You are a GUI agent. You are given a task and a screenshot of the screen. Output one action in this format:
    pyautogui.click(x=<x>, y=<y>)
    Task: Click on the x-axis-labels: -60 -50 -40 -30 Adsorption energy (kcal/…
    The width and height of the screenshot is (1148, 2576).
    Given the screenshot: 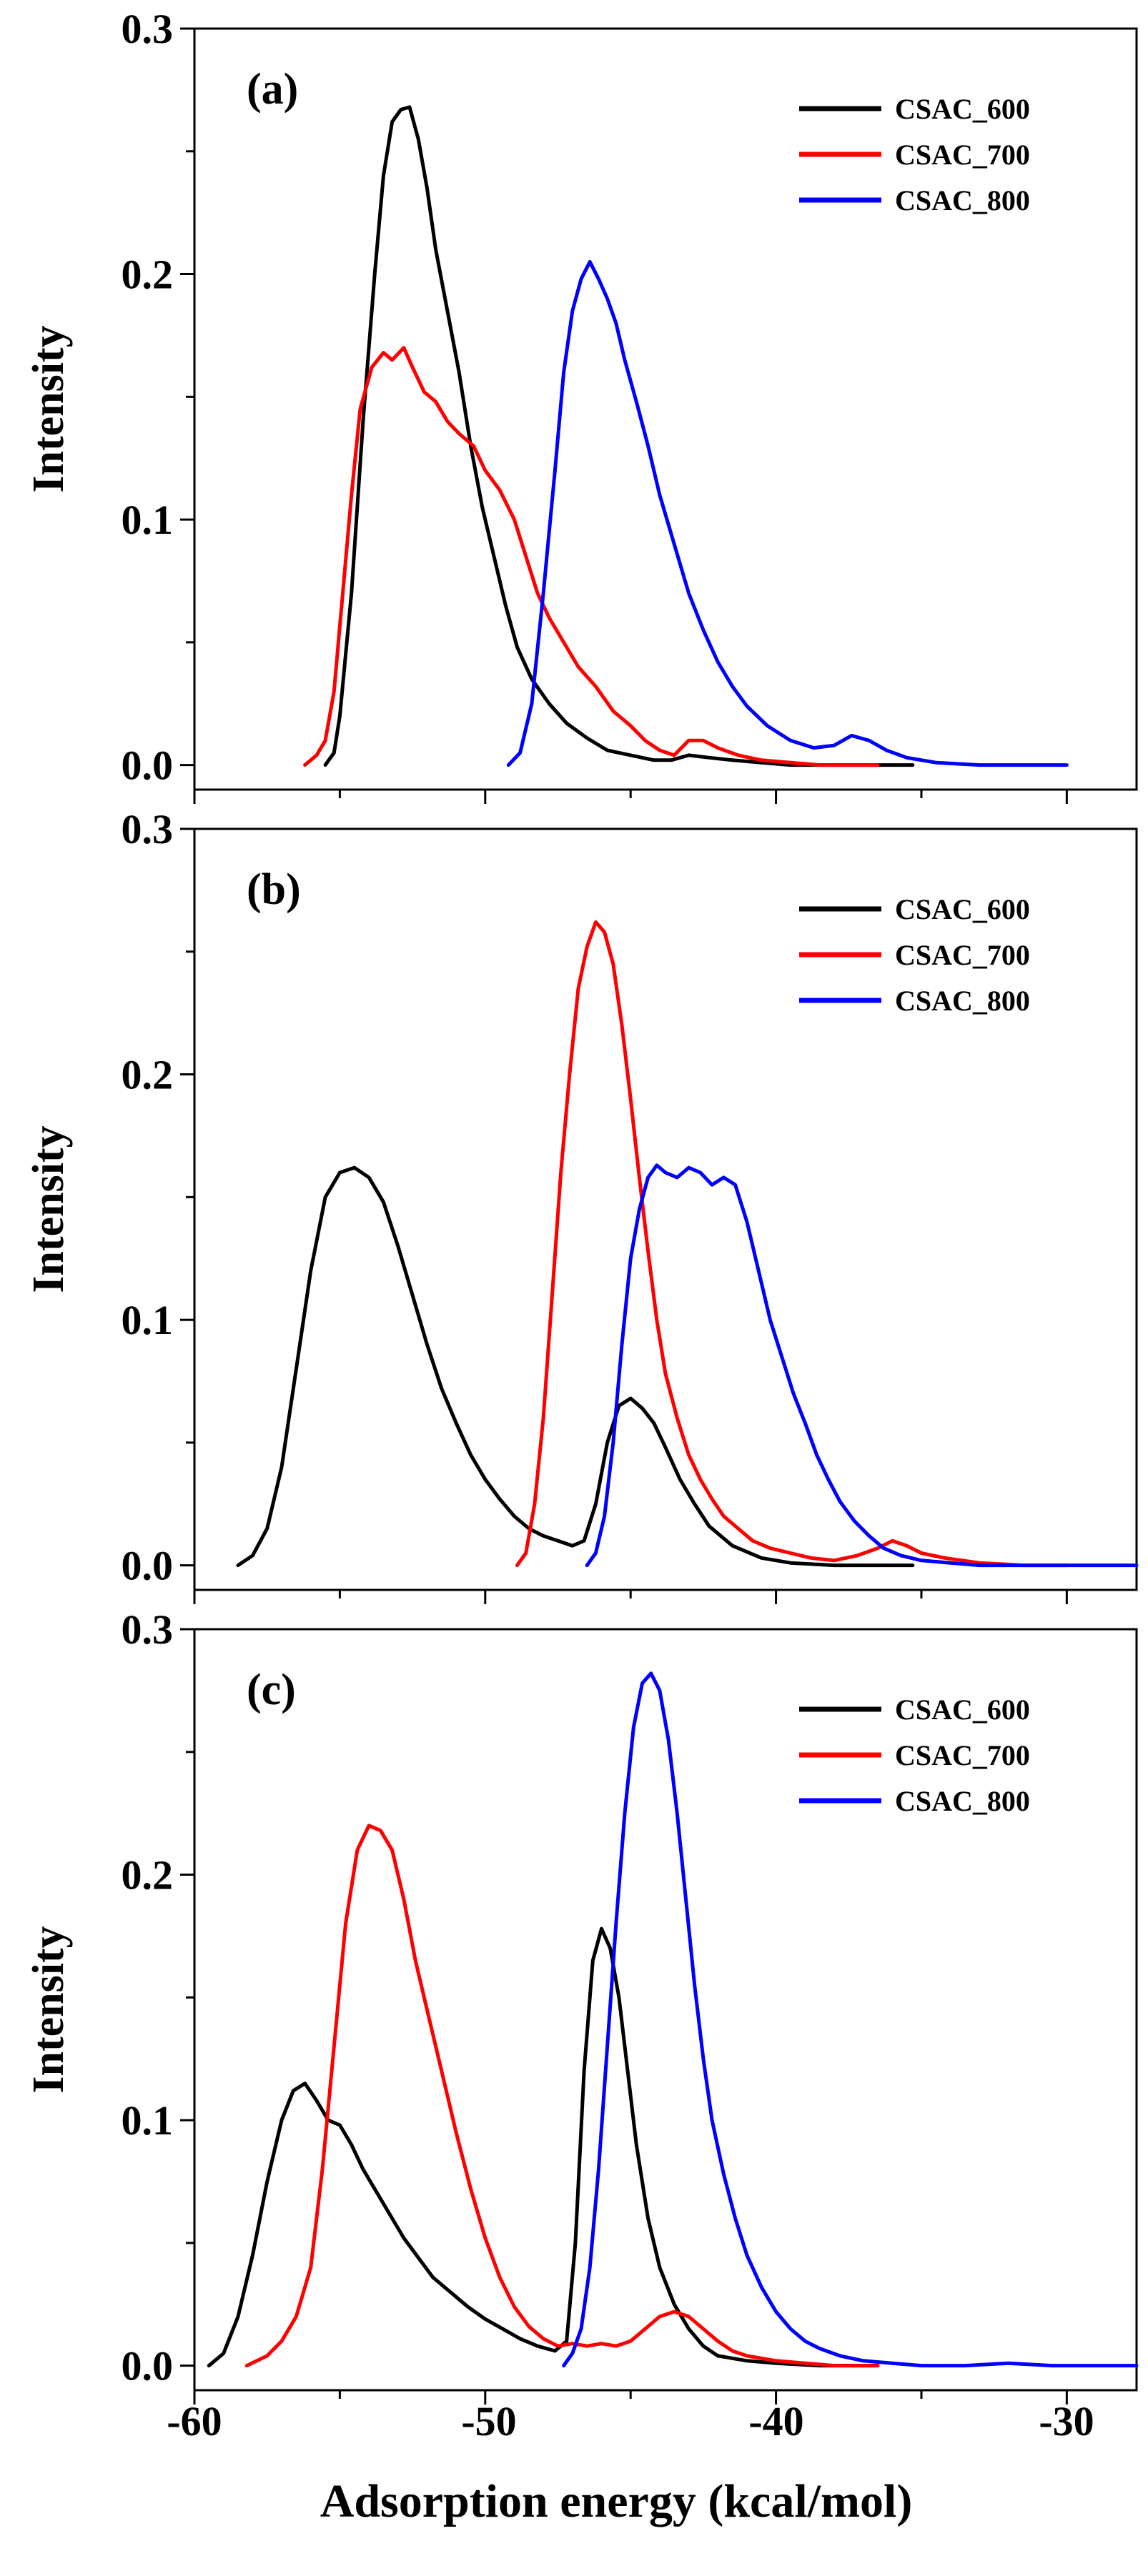 What is the action you would take?
    pyautogui.click(x=630, y=2462)
    